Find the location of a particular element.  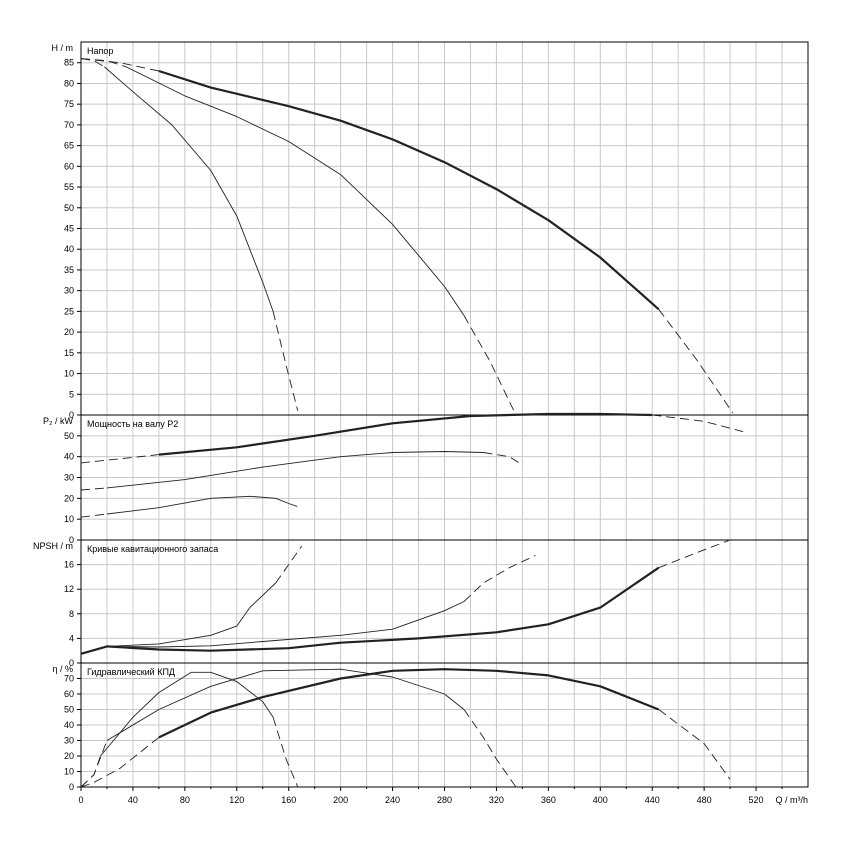

x-tick-label: 400 is located at coordinates (600, 800).